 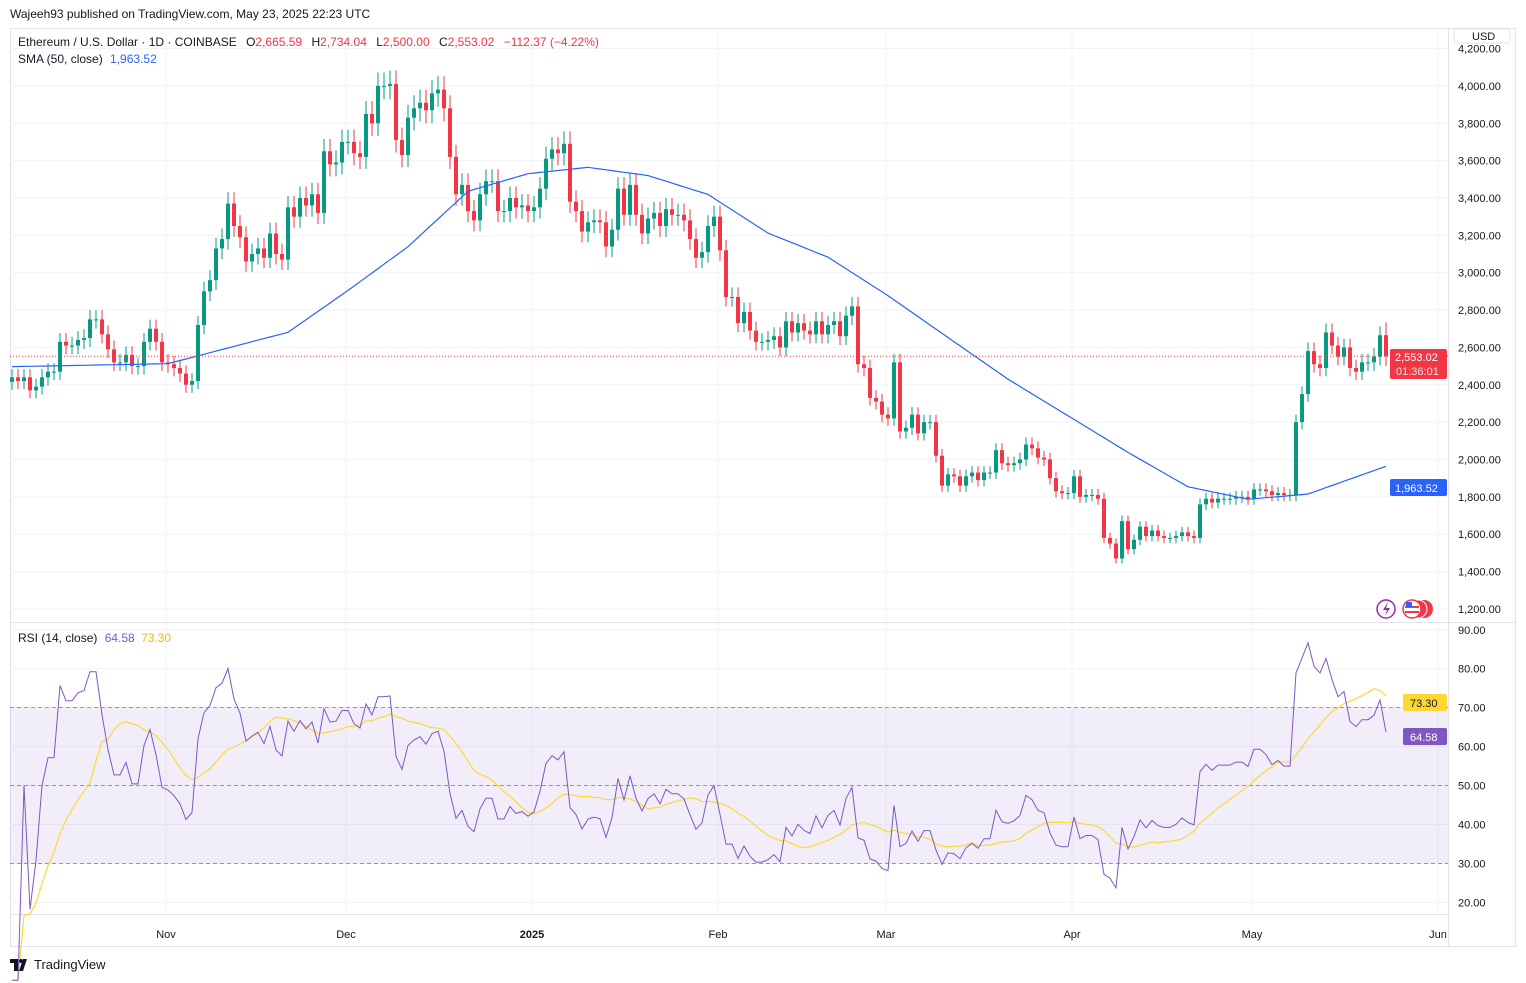 I want to click on open-label: O, so click(x=250, y=42).